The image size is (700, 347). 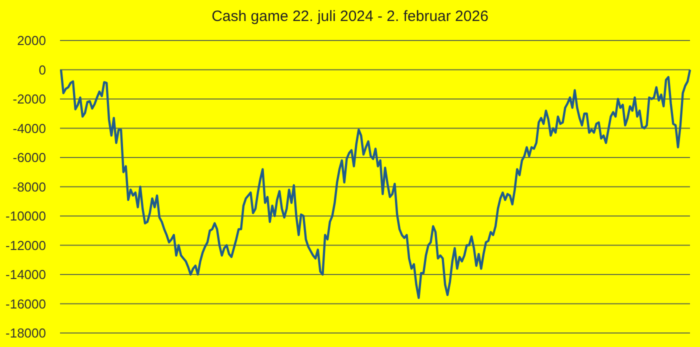 I want to click on y-tick-label: -14000, so click(x=26, y=274).